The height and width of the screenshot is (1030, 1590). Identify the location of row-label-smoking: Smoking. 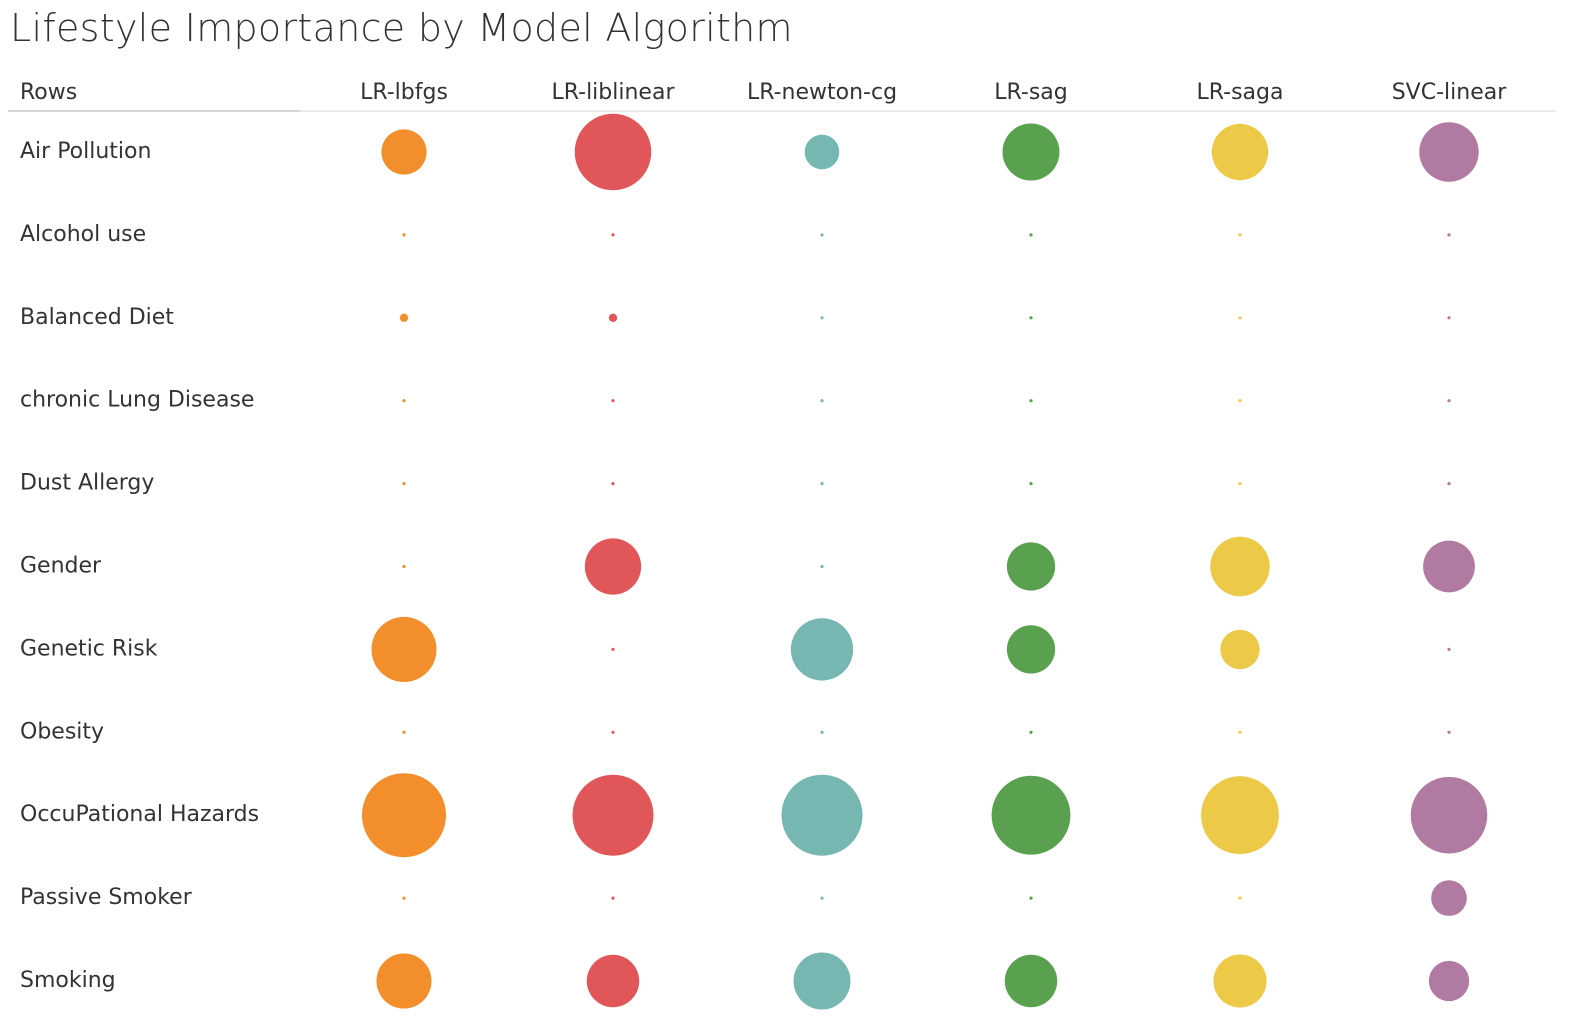
(68, 980).